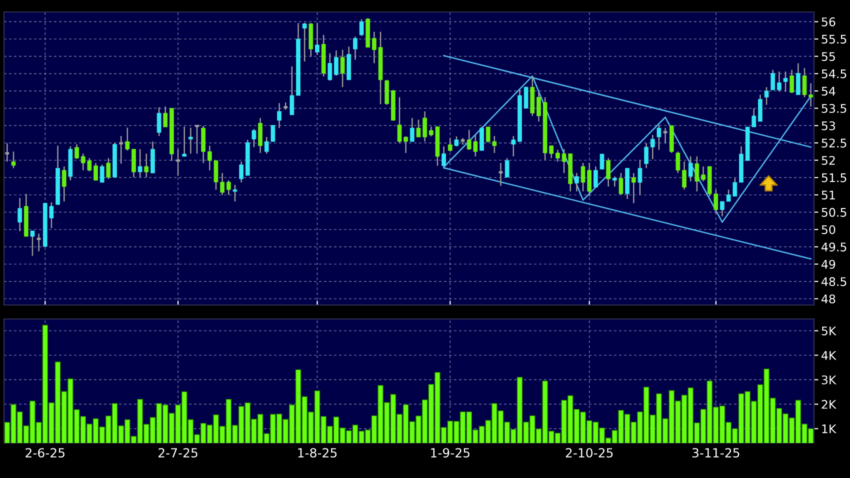 This screenshot has height=478, width=850. Describe the element at coordinates (829, 125) in the screenshot. I see `y-tick-label: 53` at that location.